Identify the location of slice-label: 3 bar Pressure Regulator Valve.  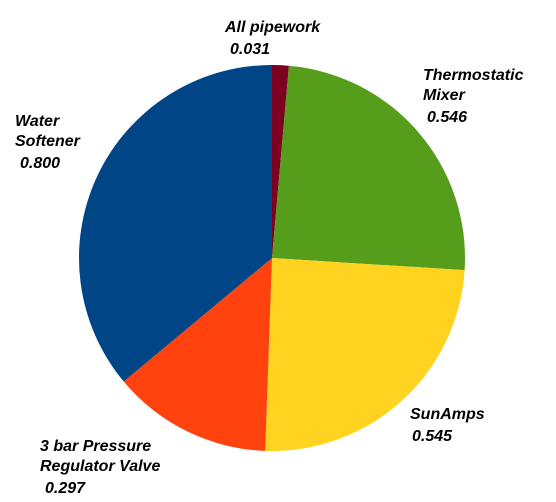
(100, 456).